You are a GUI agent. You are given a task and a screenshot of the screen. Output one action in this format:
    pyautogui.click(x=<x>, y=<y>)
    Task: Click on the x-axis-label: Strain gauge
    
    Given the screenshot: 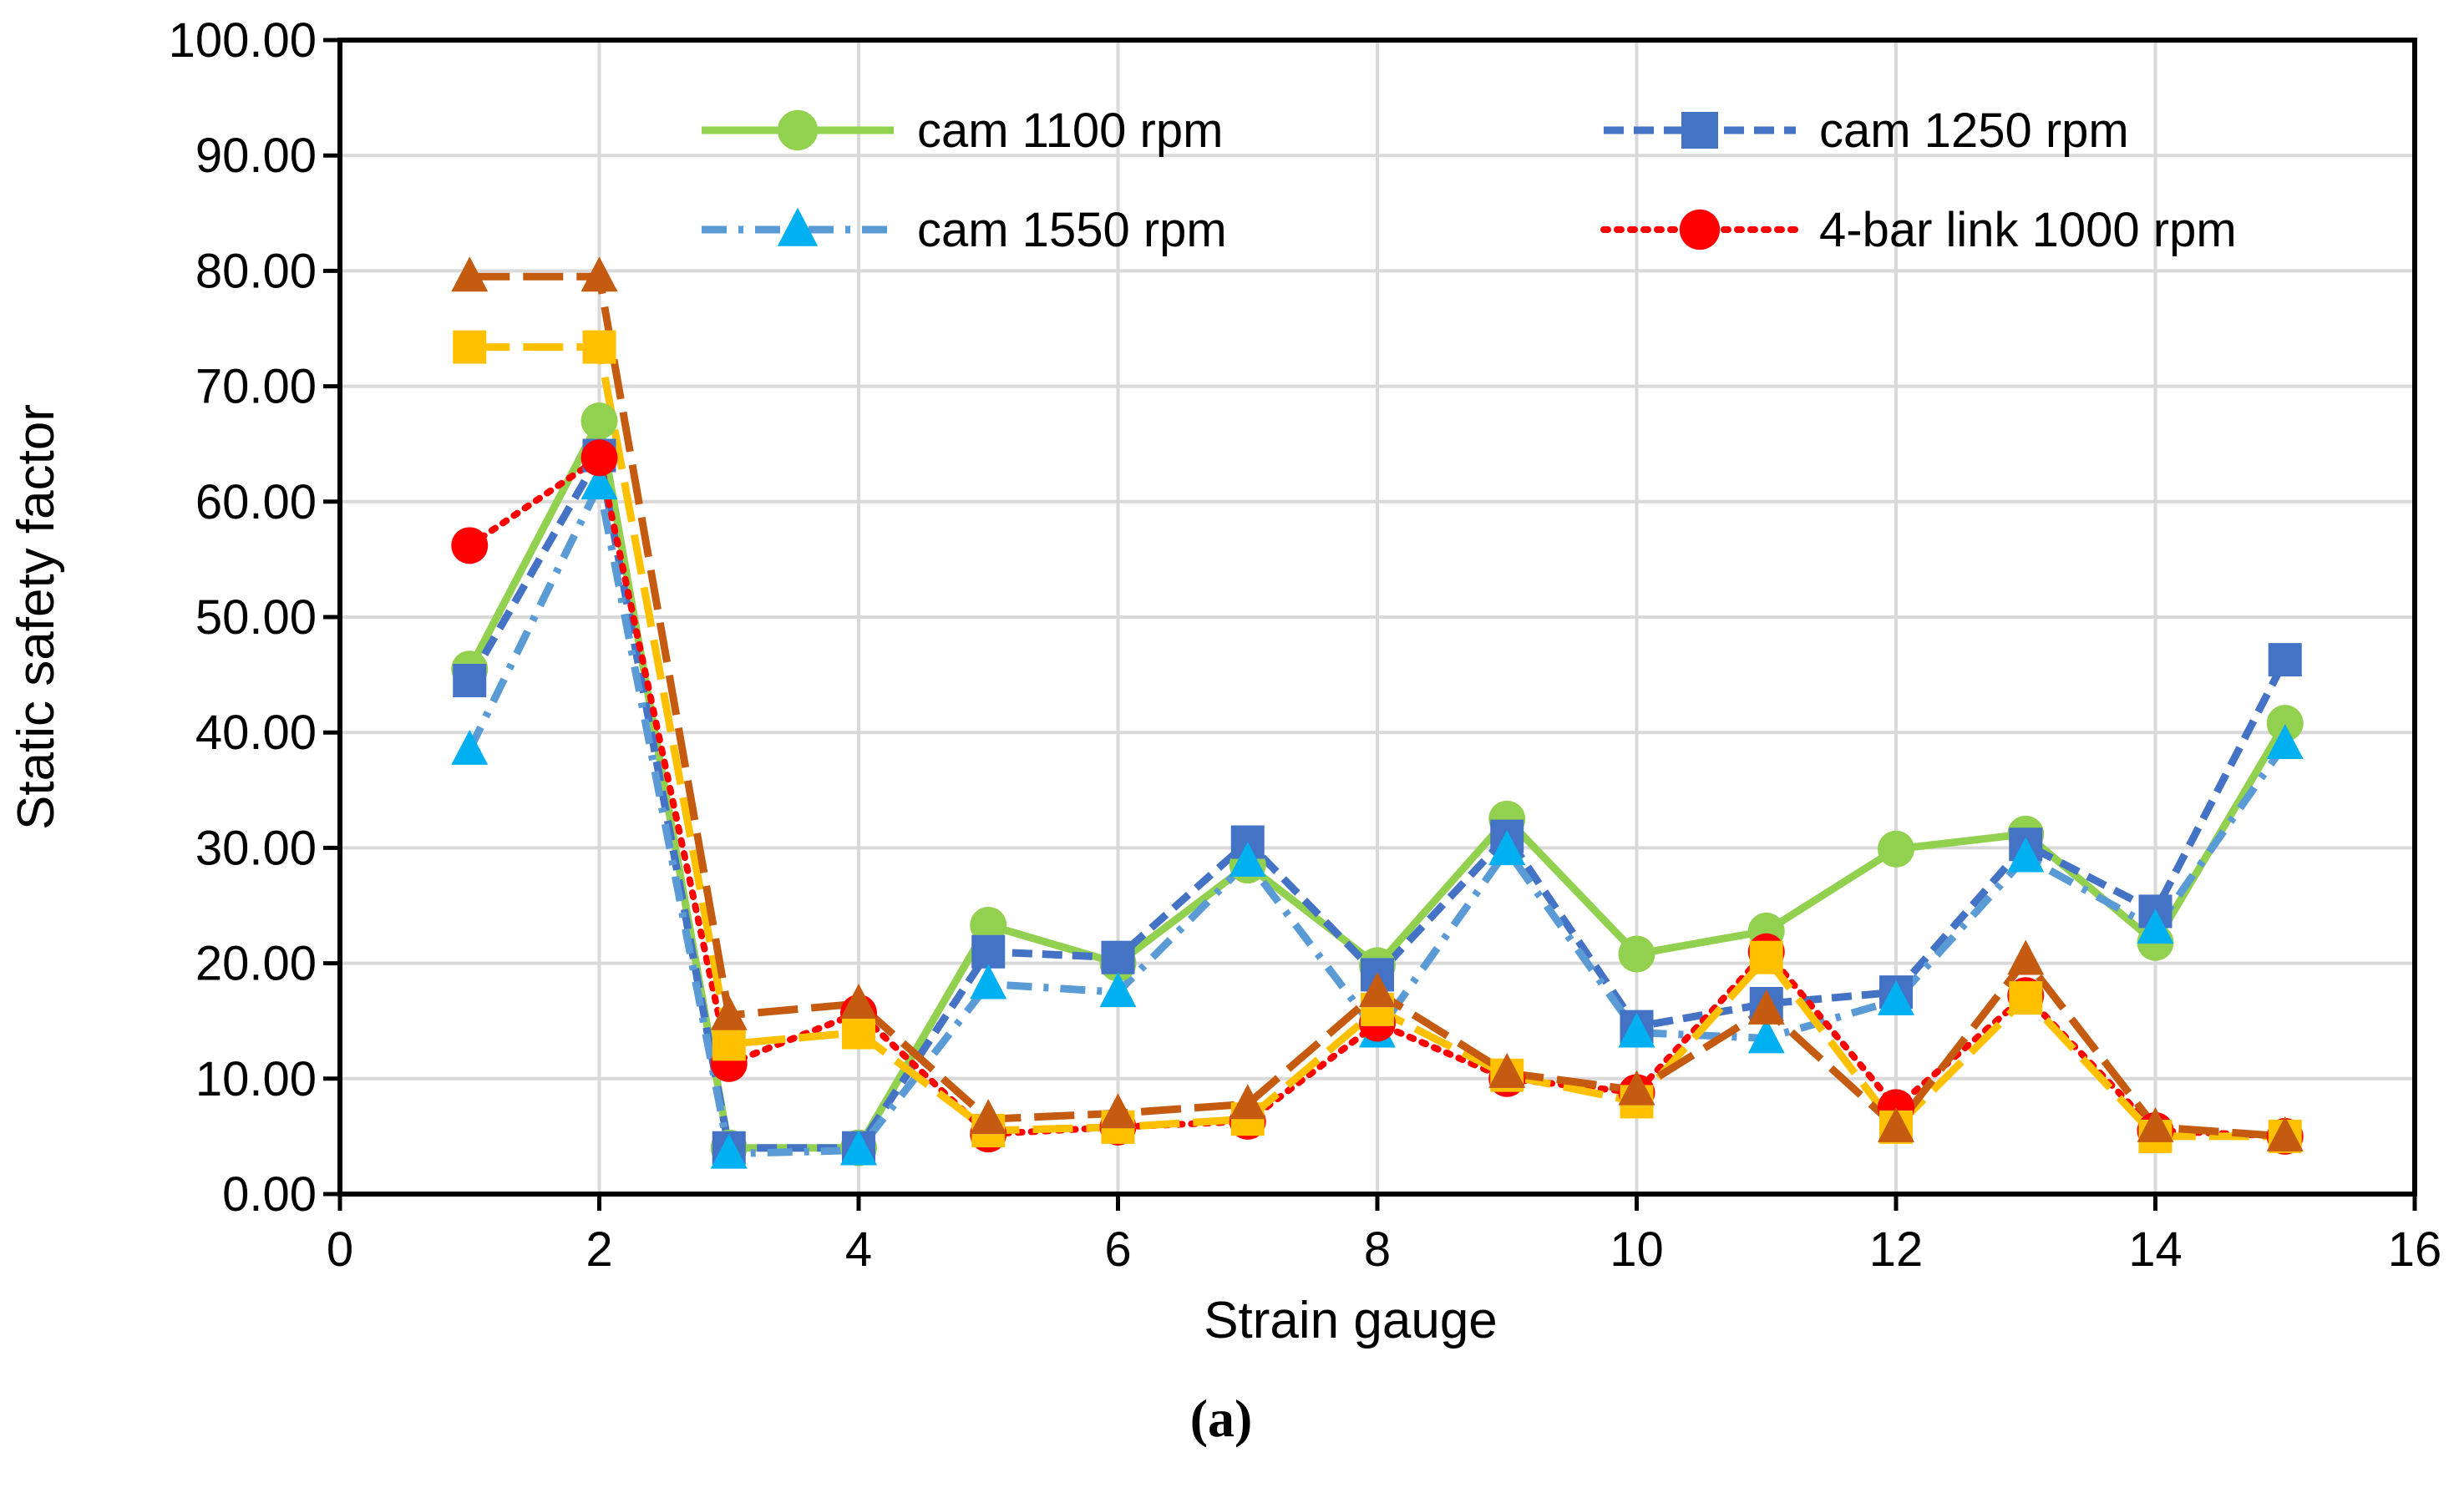 What is the action you would take?
    pyautogui.click(x=1351, y=1320)
    